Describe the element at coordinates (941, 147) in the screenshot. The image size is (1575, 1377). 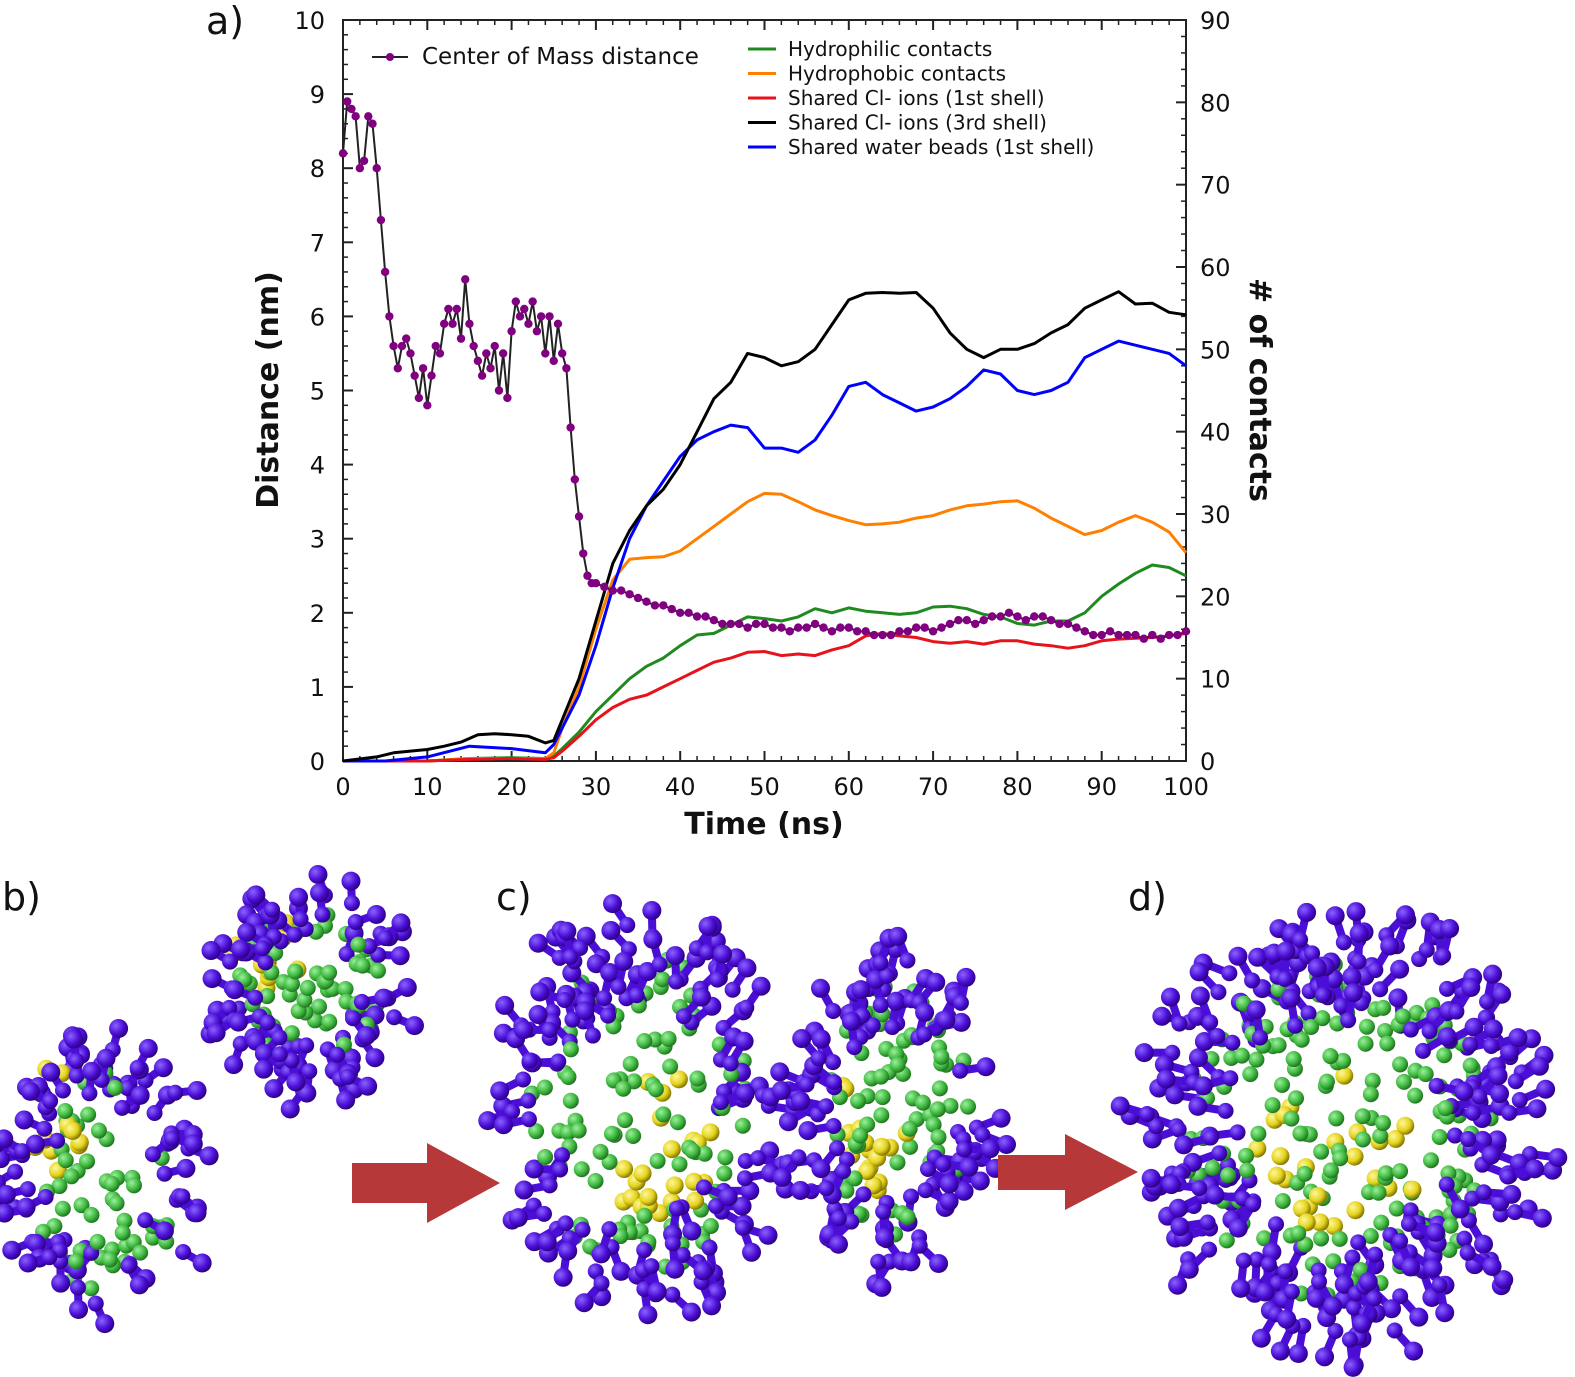
I see `legend-label: Shared water beads (1st shell)` at that location.